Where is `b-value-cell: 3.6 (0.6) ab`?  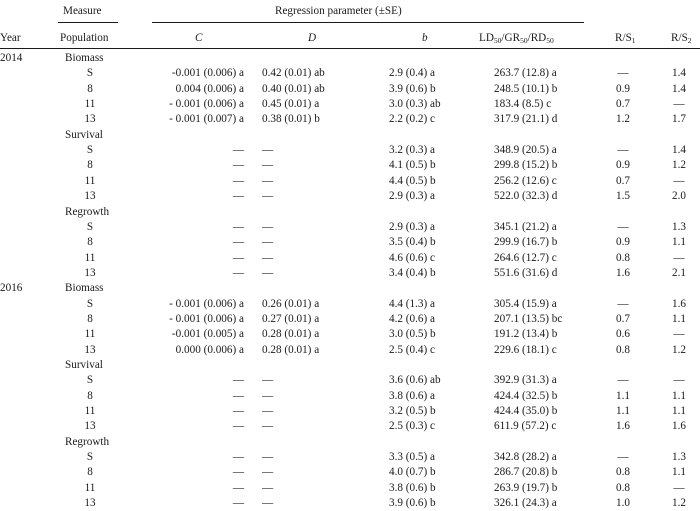
b-value-cell: 3.6 (0.6) ab is located at coordinates (415, 380).